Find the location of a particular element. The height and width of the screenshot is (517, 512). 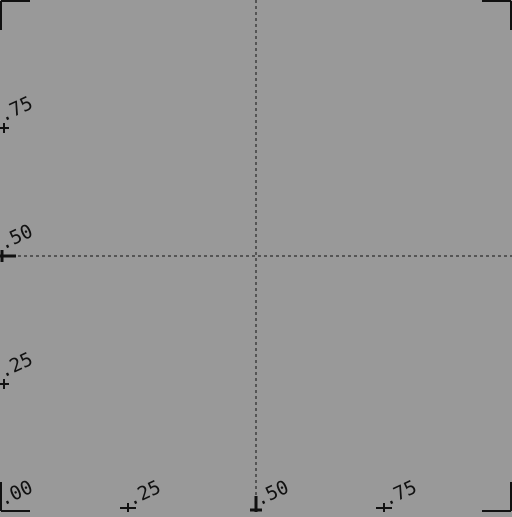

y-tick-label-25: .25 is located at coordinates (18, 365).